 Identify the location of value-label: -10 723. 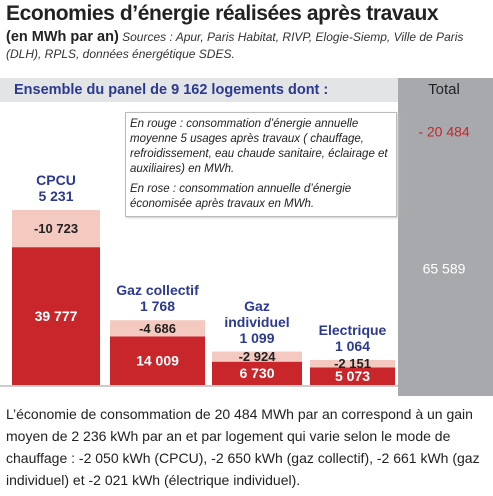
(56, 228).